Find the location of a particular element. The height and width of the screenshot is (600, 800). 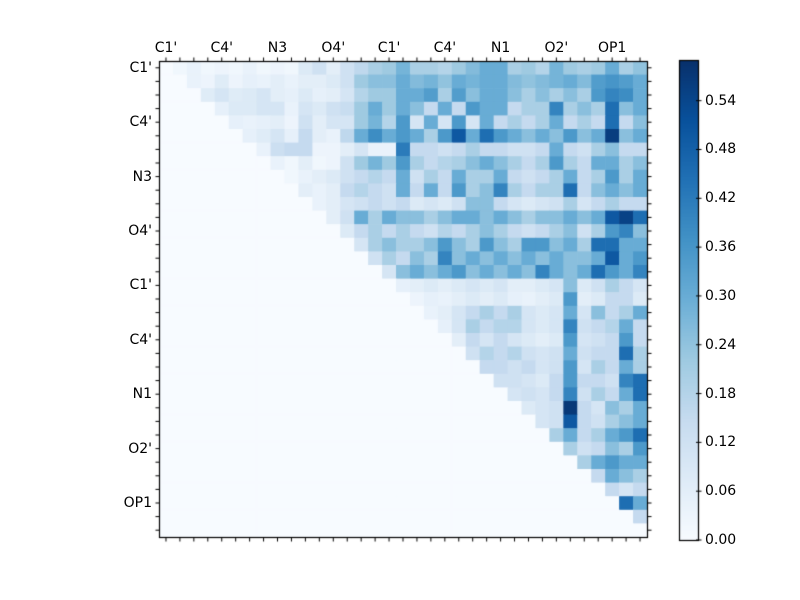

y-tick-label: N1 is located at coordinates (142, 394).